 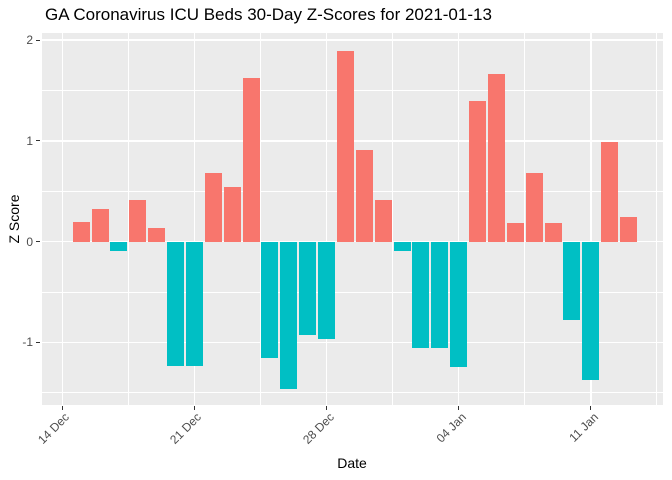 I want to click on bar-24-dec, so click(x=251, y=160).